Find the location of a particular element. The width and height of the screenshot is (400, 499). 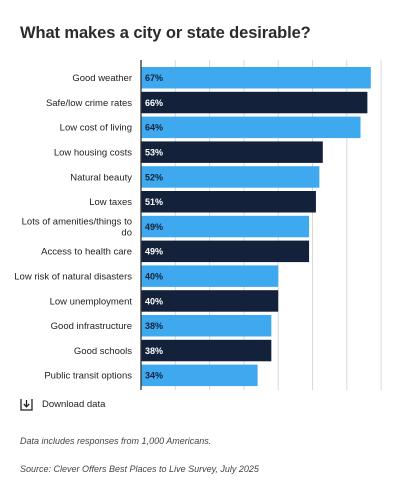

category-label: Low risk of natural disasters is located at coordinates (73, 276).